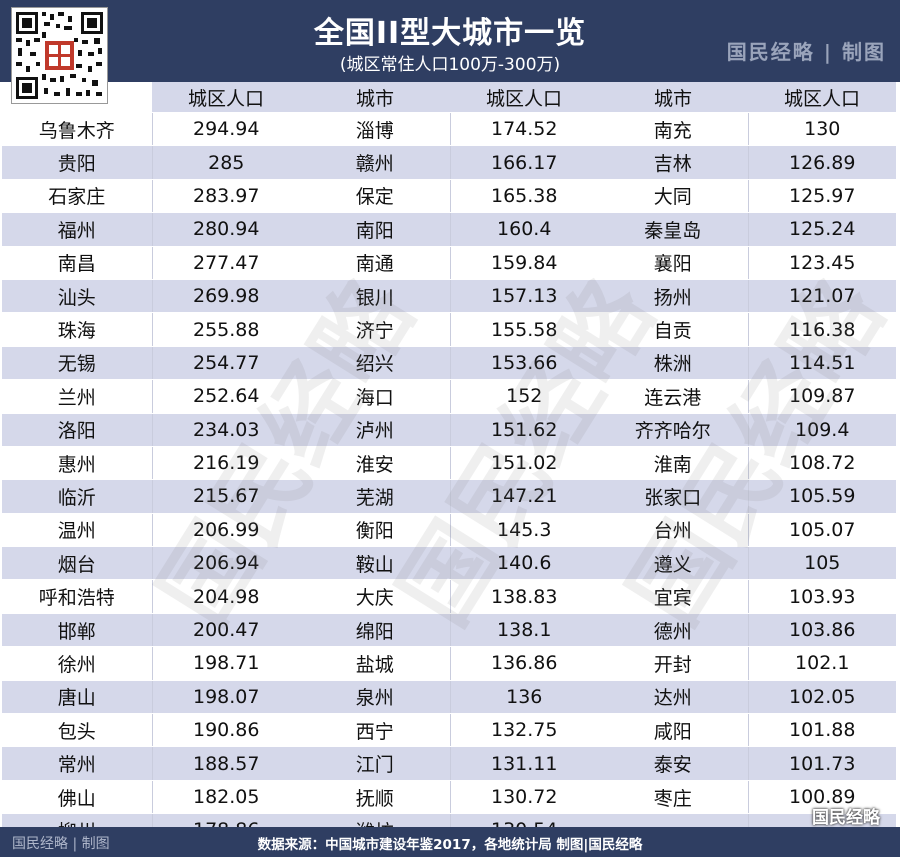 This screenshot has width=900, height=857. Describe the element at coordinates (524, 430) in the screenshot. I see `population-cell: 151.62` at that location.